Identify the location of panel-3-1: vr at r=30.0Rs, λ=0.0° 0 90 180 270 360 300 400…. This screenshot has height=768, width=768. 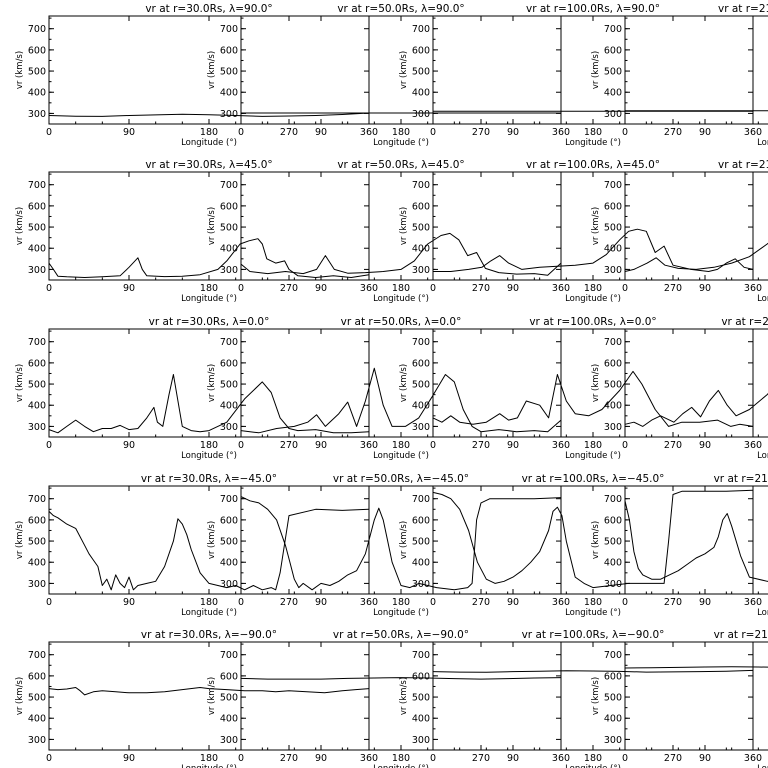
(196, 388).